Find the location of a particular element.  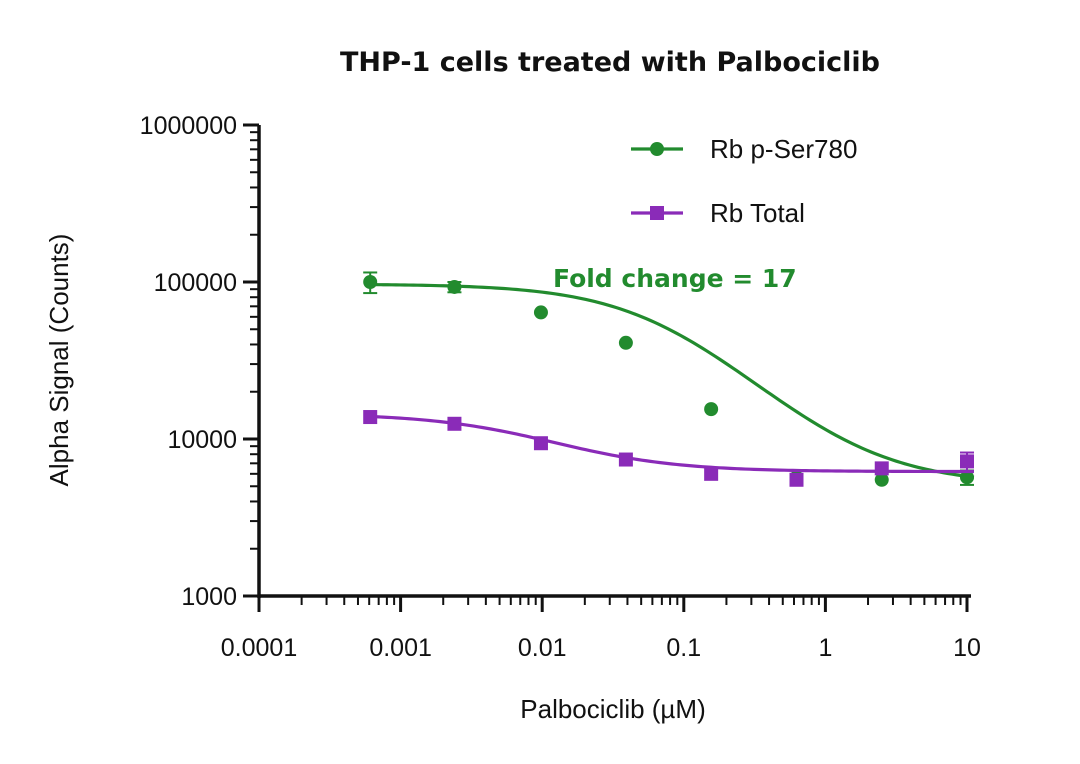

x-tick-label: 0.01 is located at coordinates (542, 648).